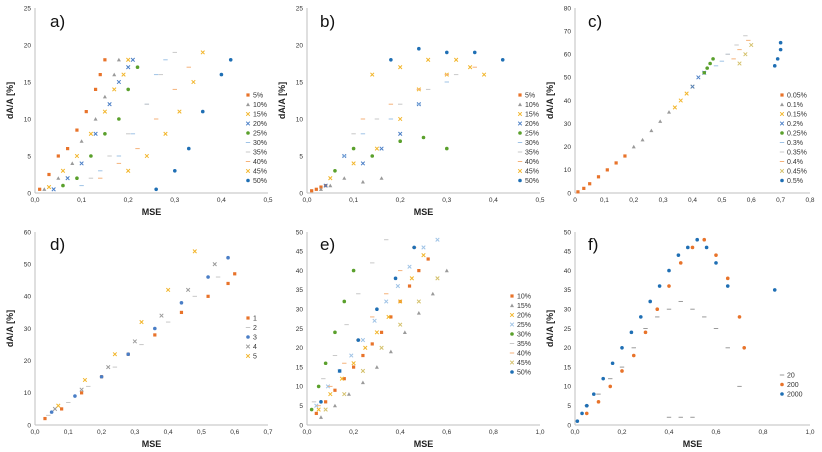 The image size is (822, 452). What do you see at coordinates (260, 181) in the screenshot?
I see `legend-label: 50%` at bounding box center [260, 181].